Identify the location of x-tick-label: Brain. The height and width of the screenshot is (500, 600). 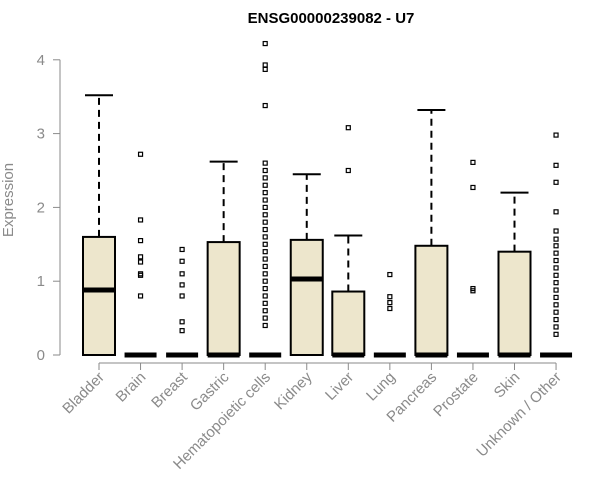
(131, 387).